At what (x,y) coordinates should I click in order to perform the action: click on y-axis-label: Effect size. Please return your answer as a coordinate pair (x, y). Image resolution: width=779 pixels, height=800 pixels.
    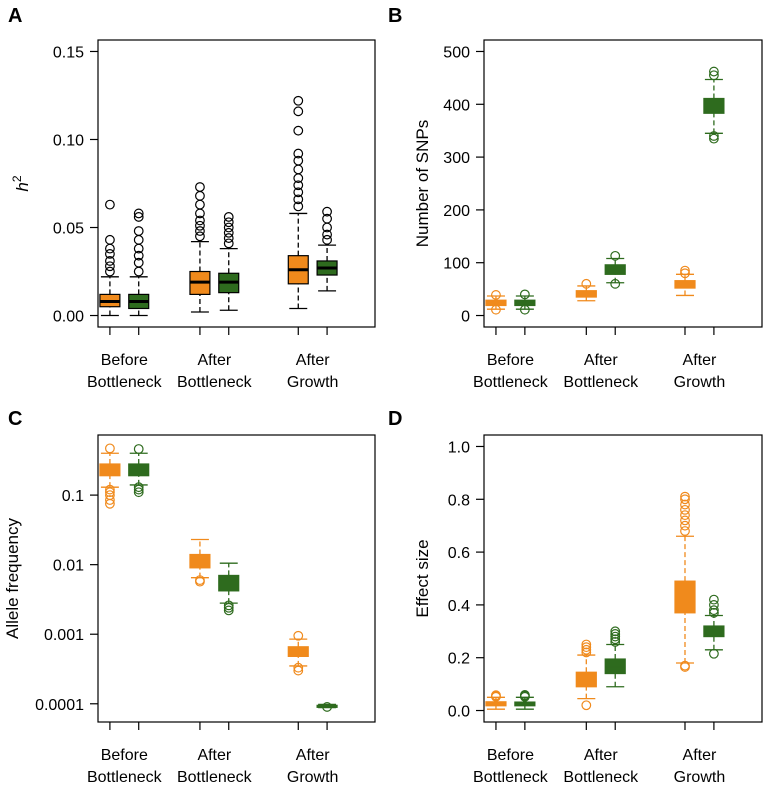
    Looking at the image, I should click on (422, 578).